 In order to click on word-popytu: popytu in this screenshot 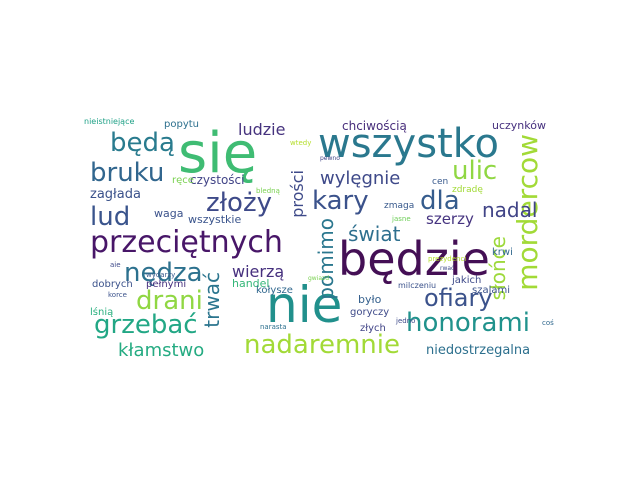, I will do `click(181, 124)`.